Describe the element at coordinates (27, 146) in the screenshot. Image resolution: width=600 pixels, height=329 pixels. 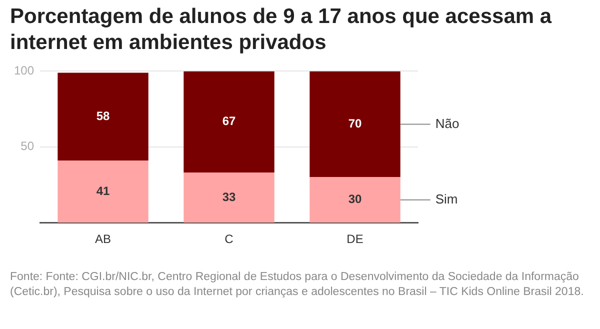
I see `y-tick-label: 50` at that location.